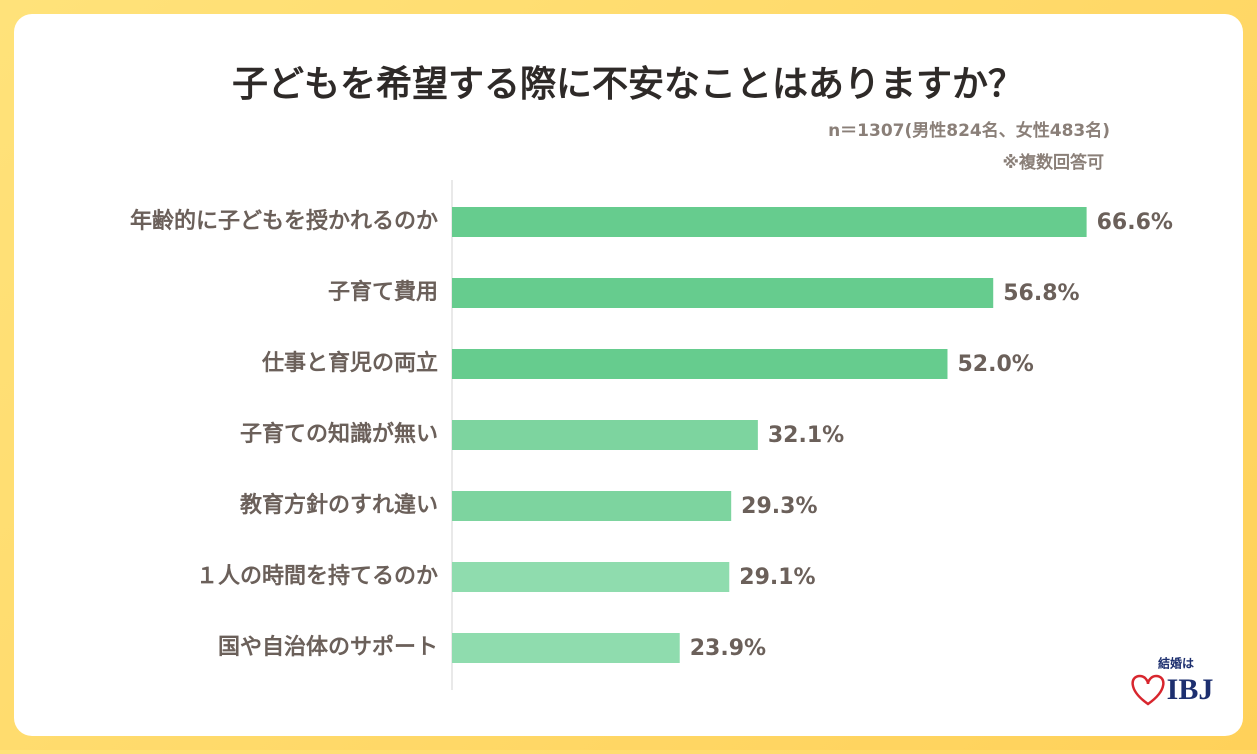 The width and height of the screenshot is (1257, 754). What do you see at coordinates (339, 434) in the screenshot?
I see `category-label: 子育ての知識が無い` at bounding box center [339, 434].